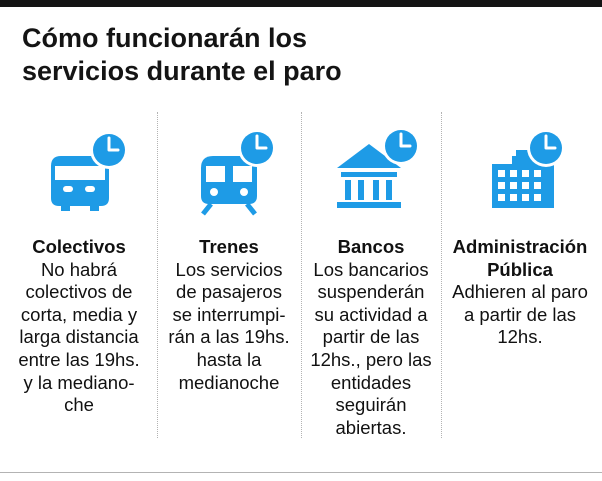  I want to click on bancos-heading: Bancos, so click(371, 246).